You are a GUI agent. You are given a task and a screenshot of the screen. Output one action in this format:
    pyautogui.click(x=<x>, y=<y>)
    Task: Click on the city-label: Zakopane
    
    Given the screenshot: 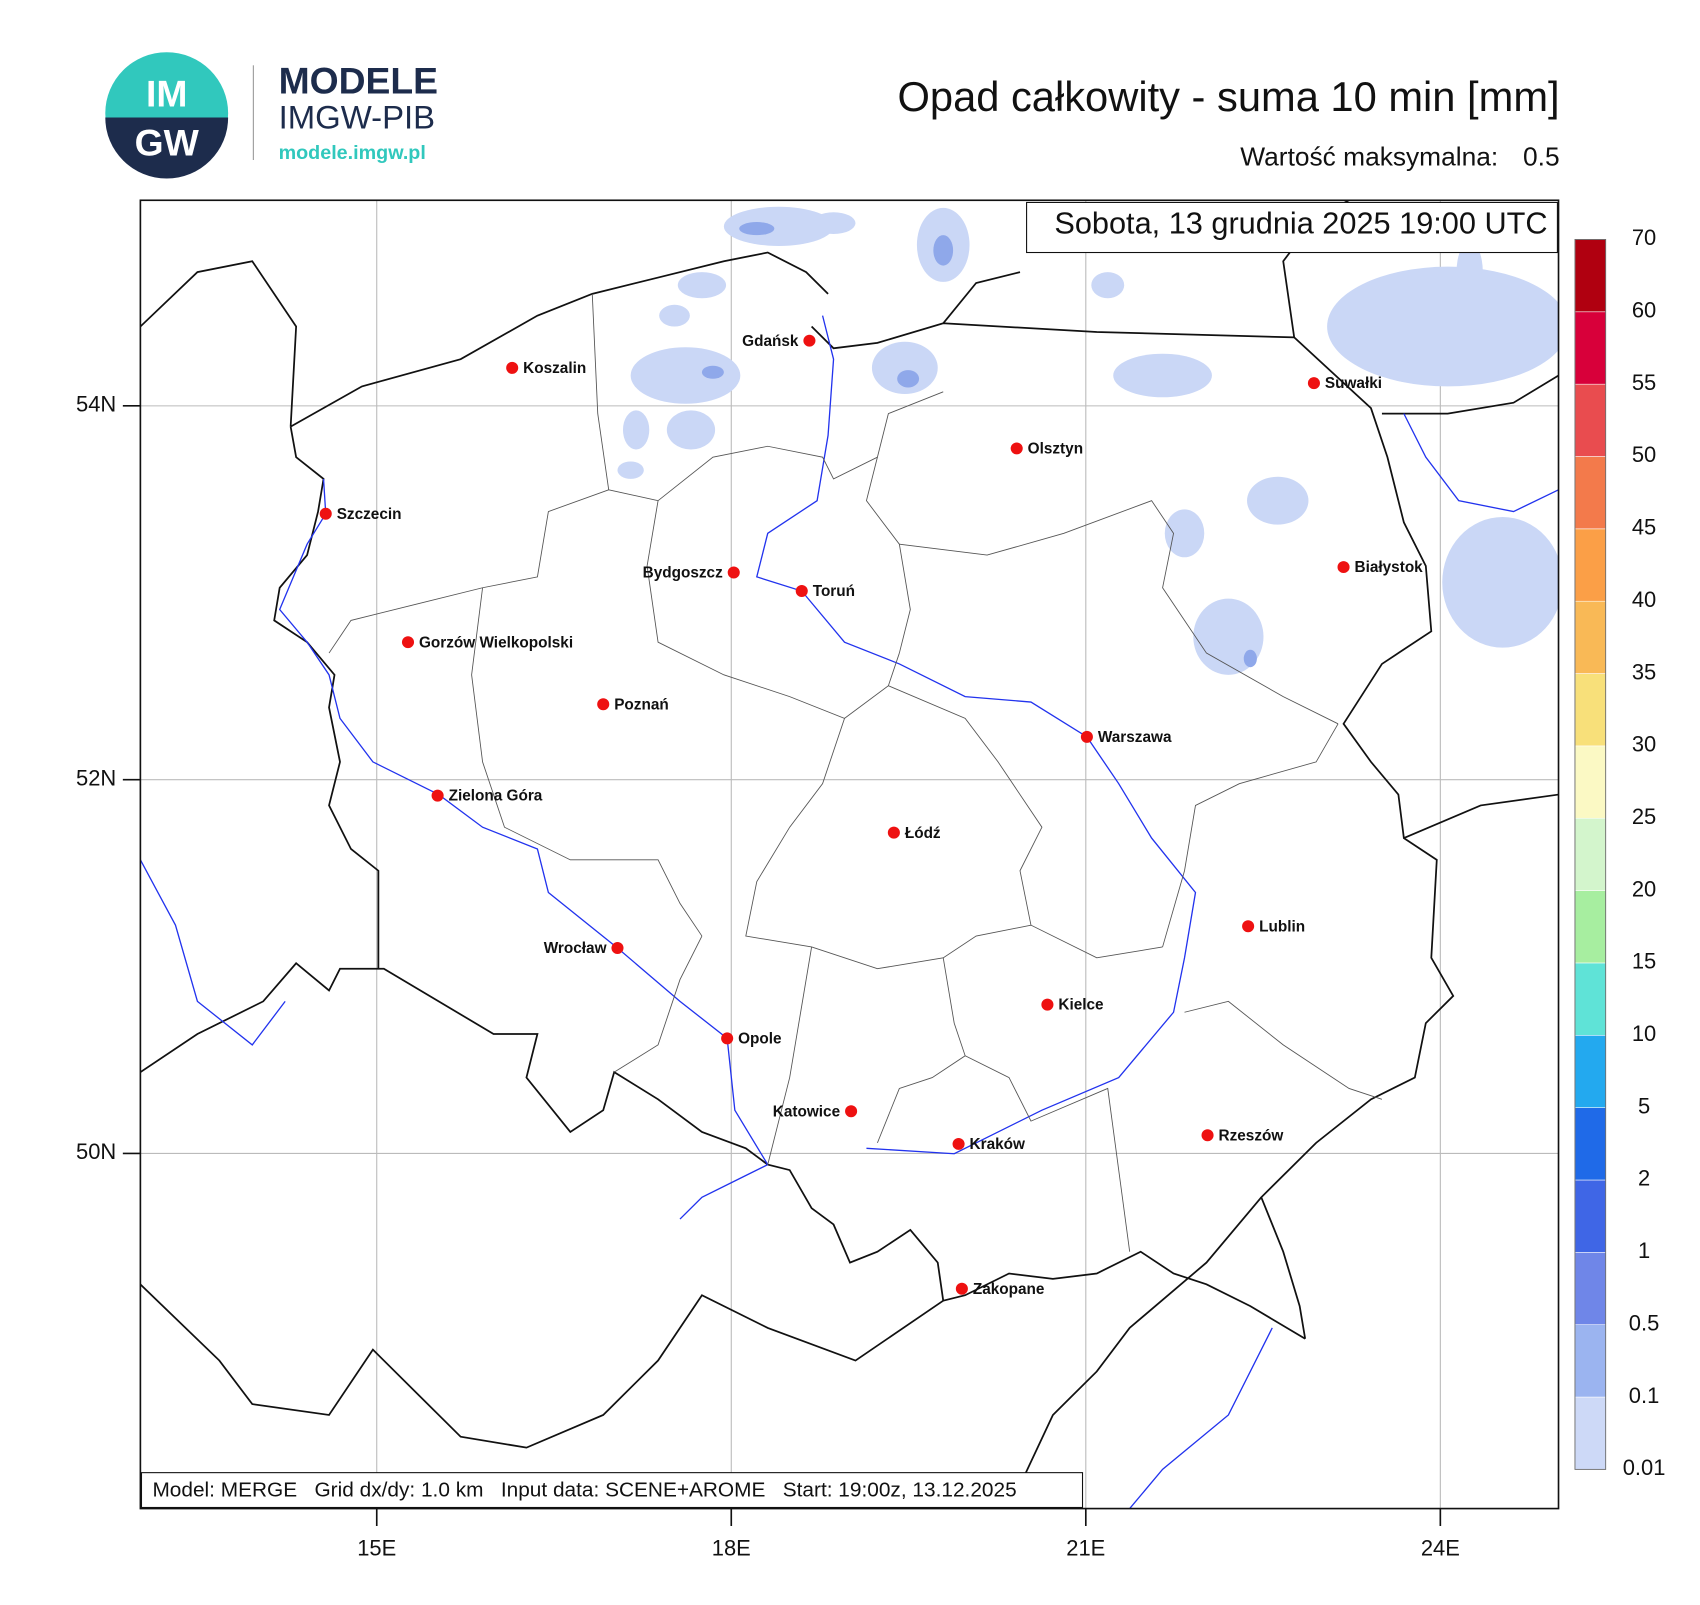 What is the action you would take?
    pyautogui.click(x=1009, y=1289)
    